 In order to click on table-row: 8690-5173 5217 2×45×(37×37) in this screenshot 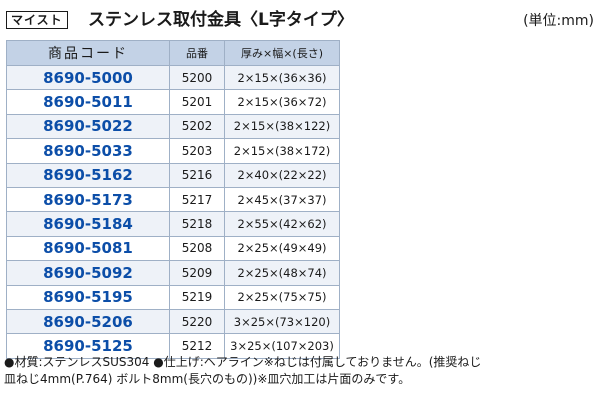, I will do `click(173, 199)`.